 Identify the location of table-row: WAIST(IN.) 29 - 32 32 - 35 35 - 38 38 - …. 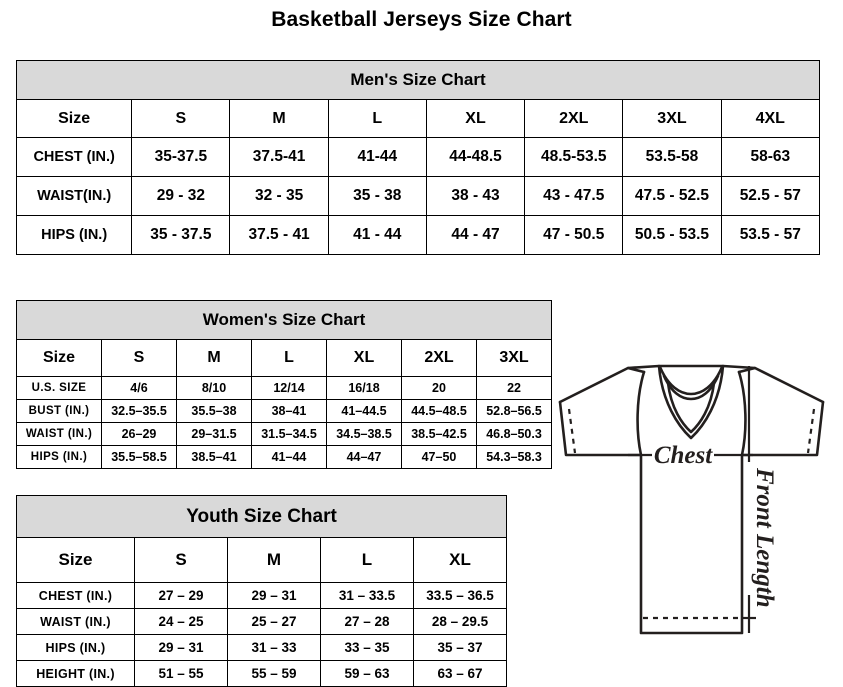
(418, 196).